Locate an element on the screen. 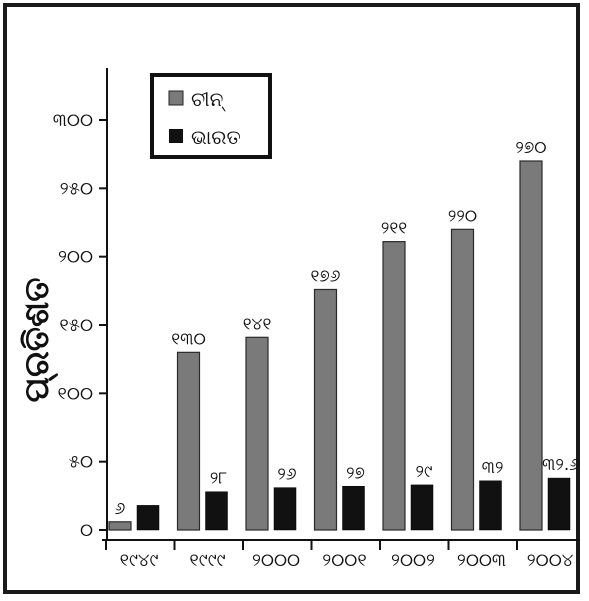 This screenshot has height=601, width=589. data-label-china: ୧୪୧ is located at coordinates (257, 324).